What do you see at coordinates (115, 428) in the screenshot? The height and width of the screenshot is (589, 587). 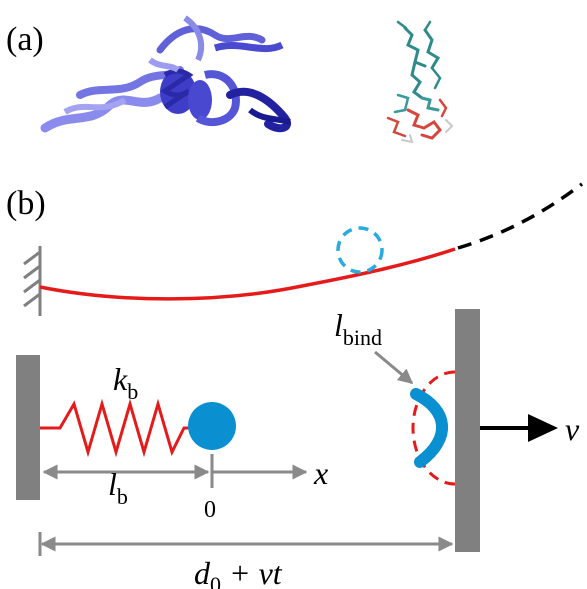 I see `spring-icon` at bounding box center [115, 428].